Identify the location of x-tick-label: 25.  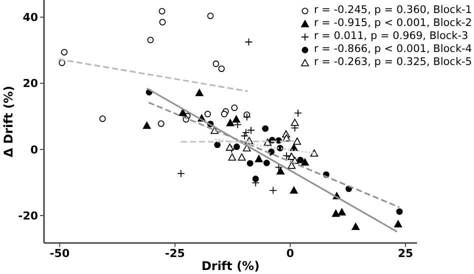
(406, 253).